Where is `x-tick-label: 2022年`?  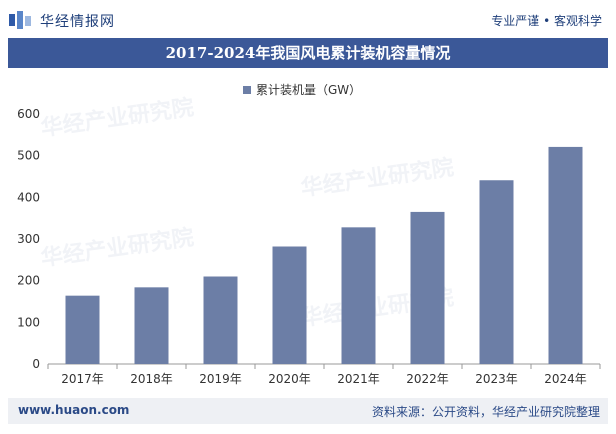
x-tick-label: 2022年 is located at coordinates (427, 379).